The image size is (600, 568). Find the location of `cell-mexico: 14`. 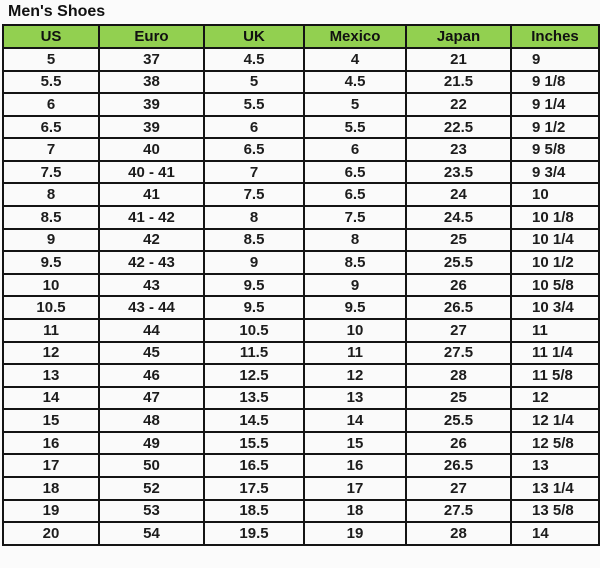

cell-mexico: 14 is located at coordinates (355, 420).